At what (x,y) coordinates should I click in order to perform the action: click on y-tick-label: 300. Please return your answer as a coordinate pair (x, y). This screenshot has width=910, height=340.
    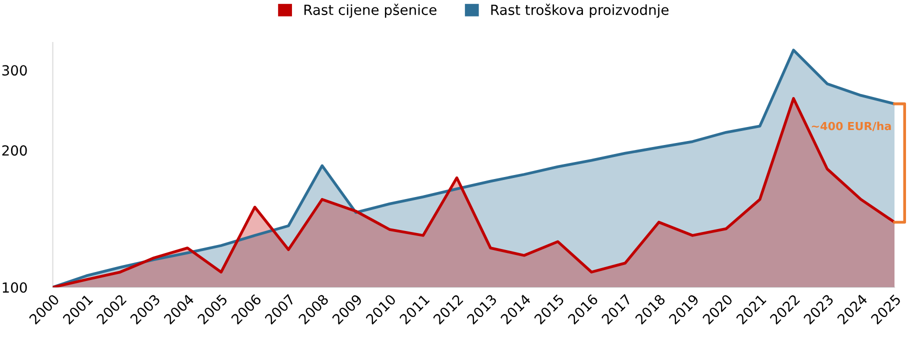
    Looking at the image, I should click on (14, 70).